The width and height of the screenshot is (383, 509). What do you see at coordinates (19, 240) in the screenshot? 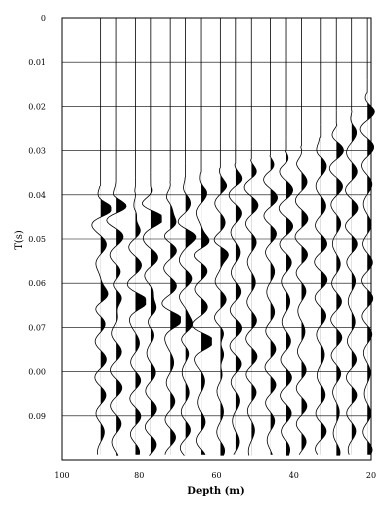
I see `y-axis-label: T(s)` at bounding box center [19, 240].